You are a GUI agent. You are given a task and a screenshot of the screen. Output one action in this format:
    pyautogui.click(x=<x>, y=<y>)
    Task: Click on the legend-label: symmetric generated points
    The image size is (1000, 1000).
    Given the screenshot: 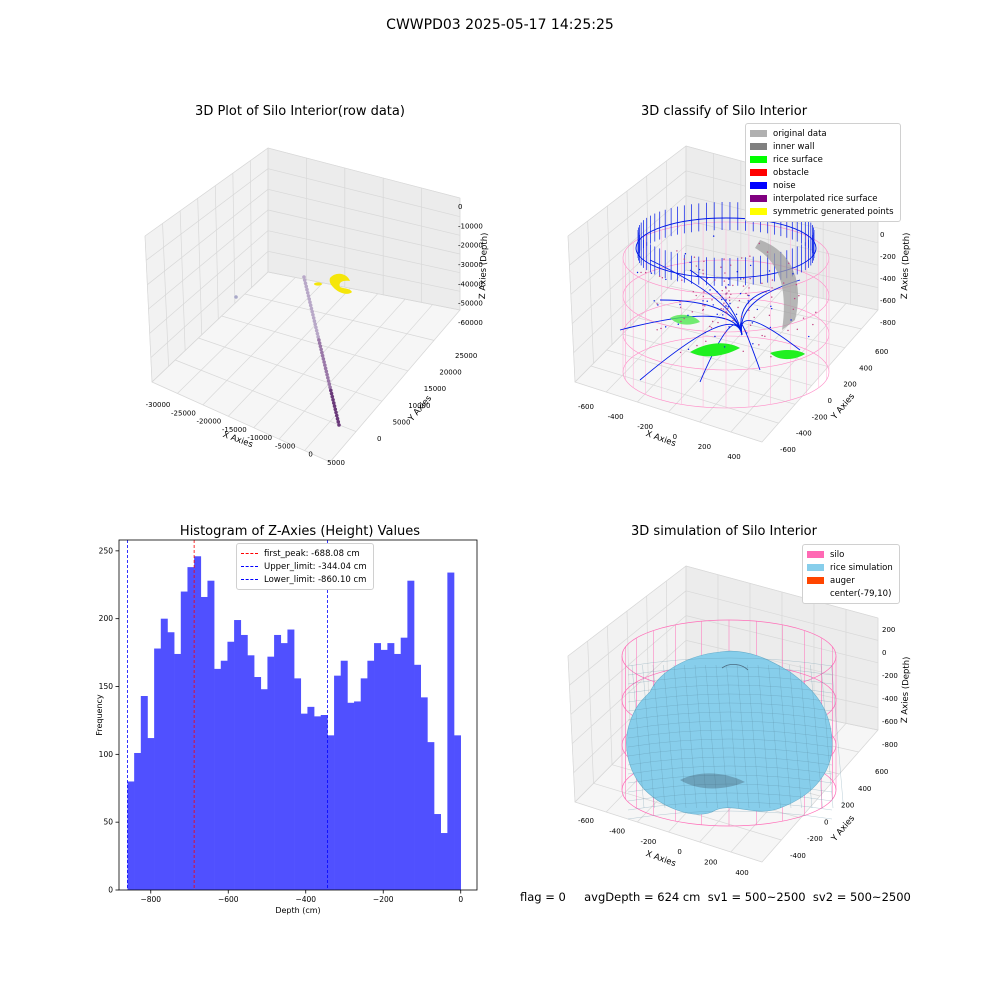 What is the action you would take?
    pyautogui.click(x=833, y=211)
    